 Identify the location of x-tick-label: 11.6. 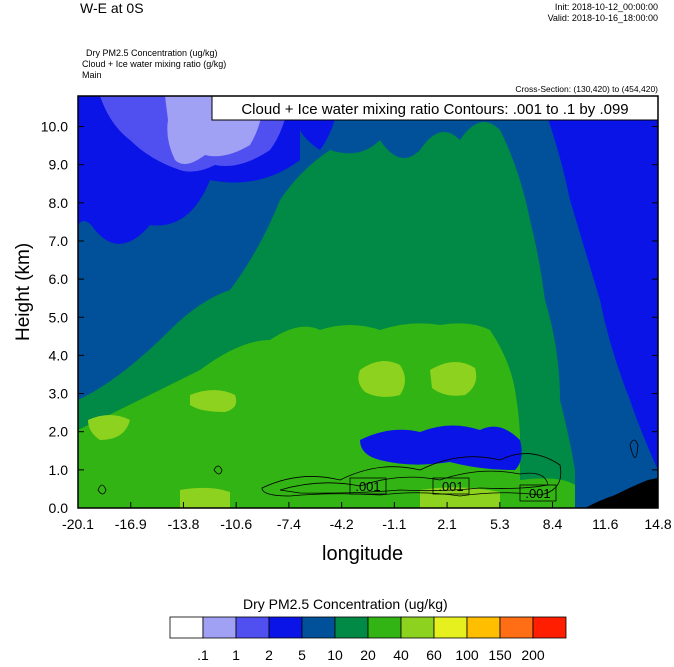
(605, 524).